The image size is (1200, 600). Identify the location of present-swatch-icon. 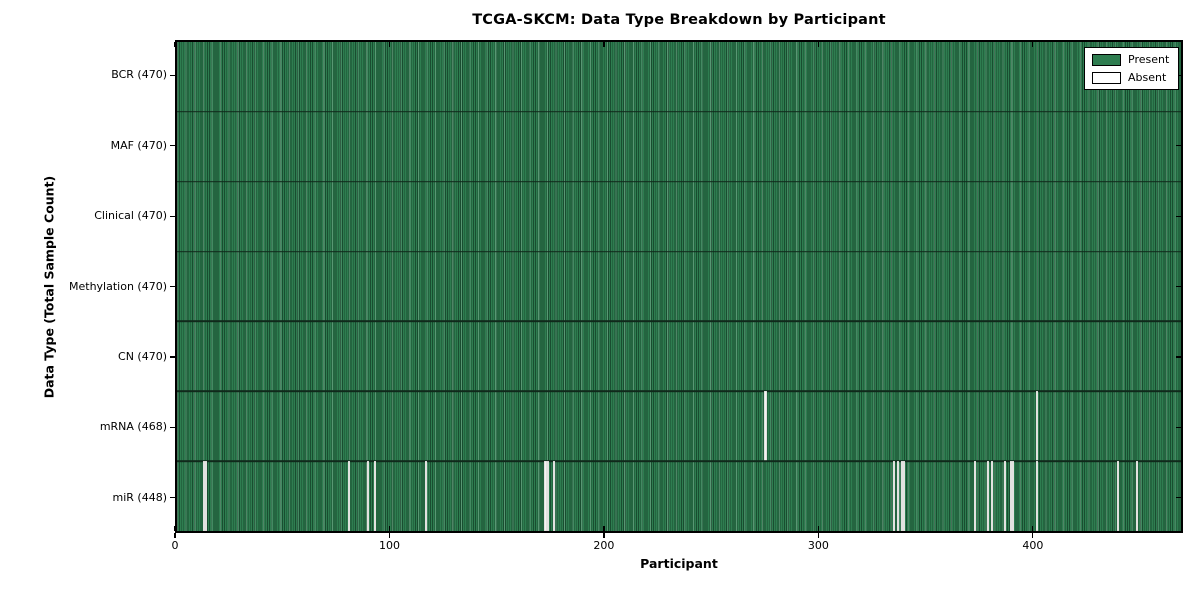
(1106, 59).